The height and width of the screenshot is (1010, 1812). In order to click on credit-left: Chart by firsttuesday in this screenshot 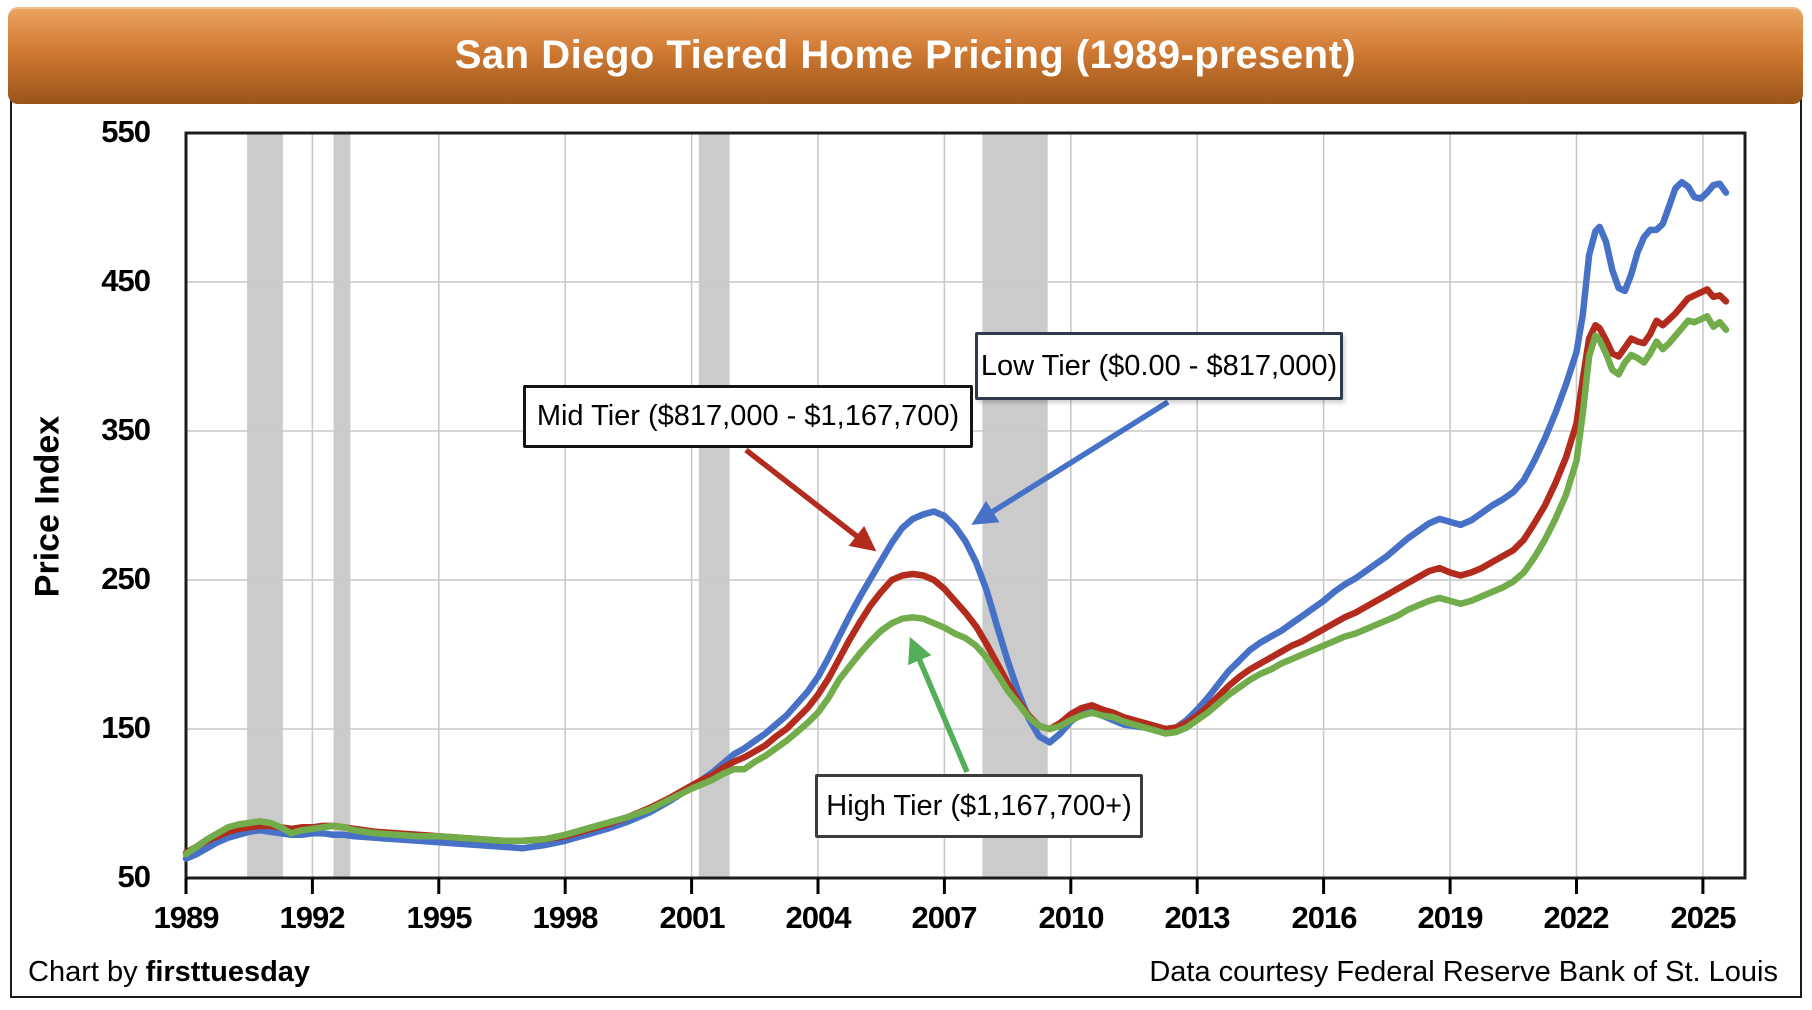, I will do `click(169, 972)`.